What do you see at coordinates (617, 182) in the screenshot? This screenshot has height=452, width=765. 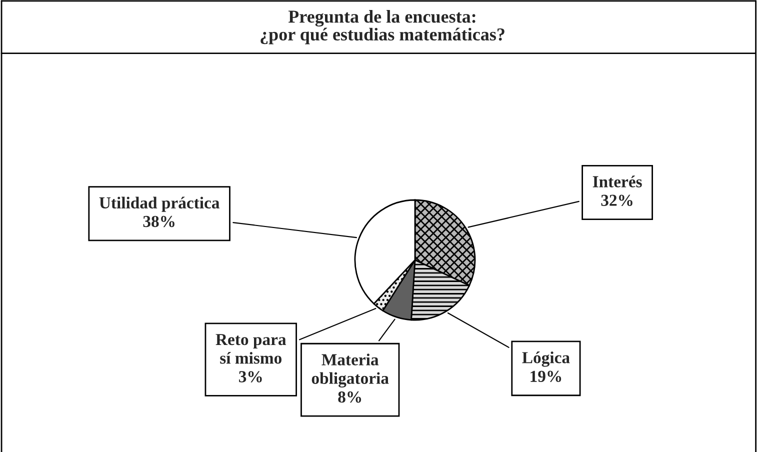 I see `slice-label: Interés` at bounding box center [617, 182].